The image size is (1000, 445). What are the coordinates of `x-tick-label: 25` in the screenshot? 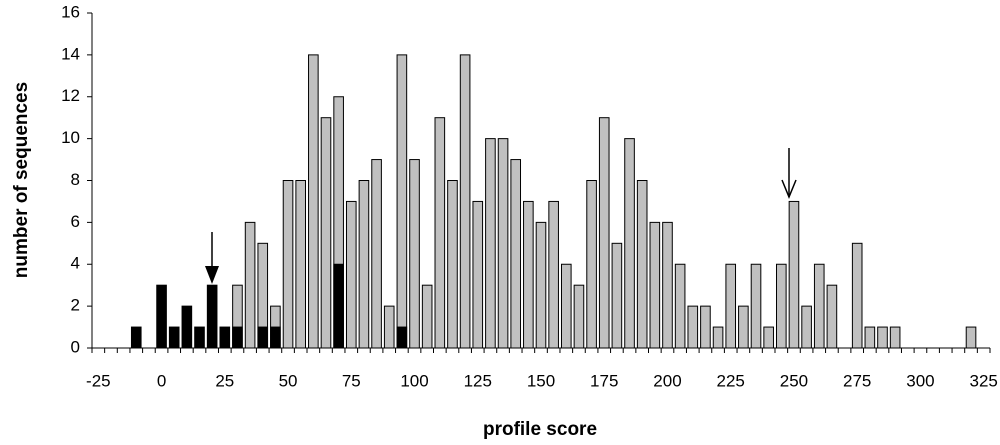 It's located at (224, 380).